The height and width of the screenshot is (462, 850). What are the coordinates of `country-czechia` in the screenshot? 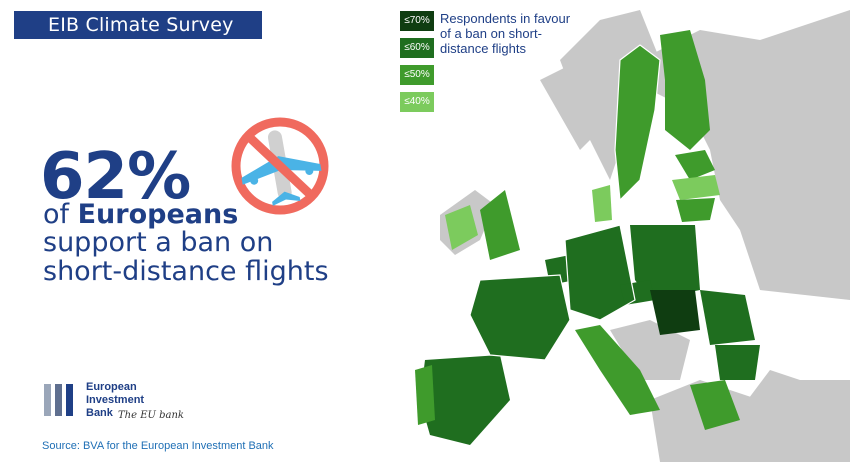 It's located at (637, 292).